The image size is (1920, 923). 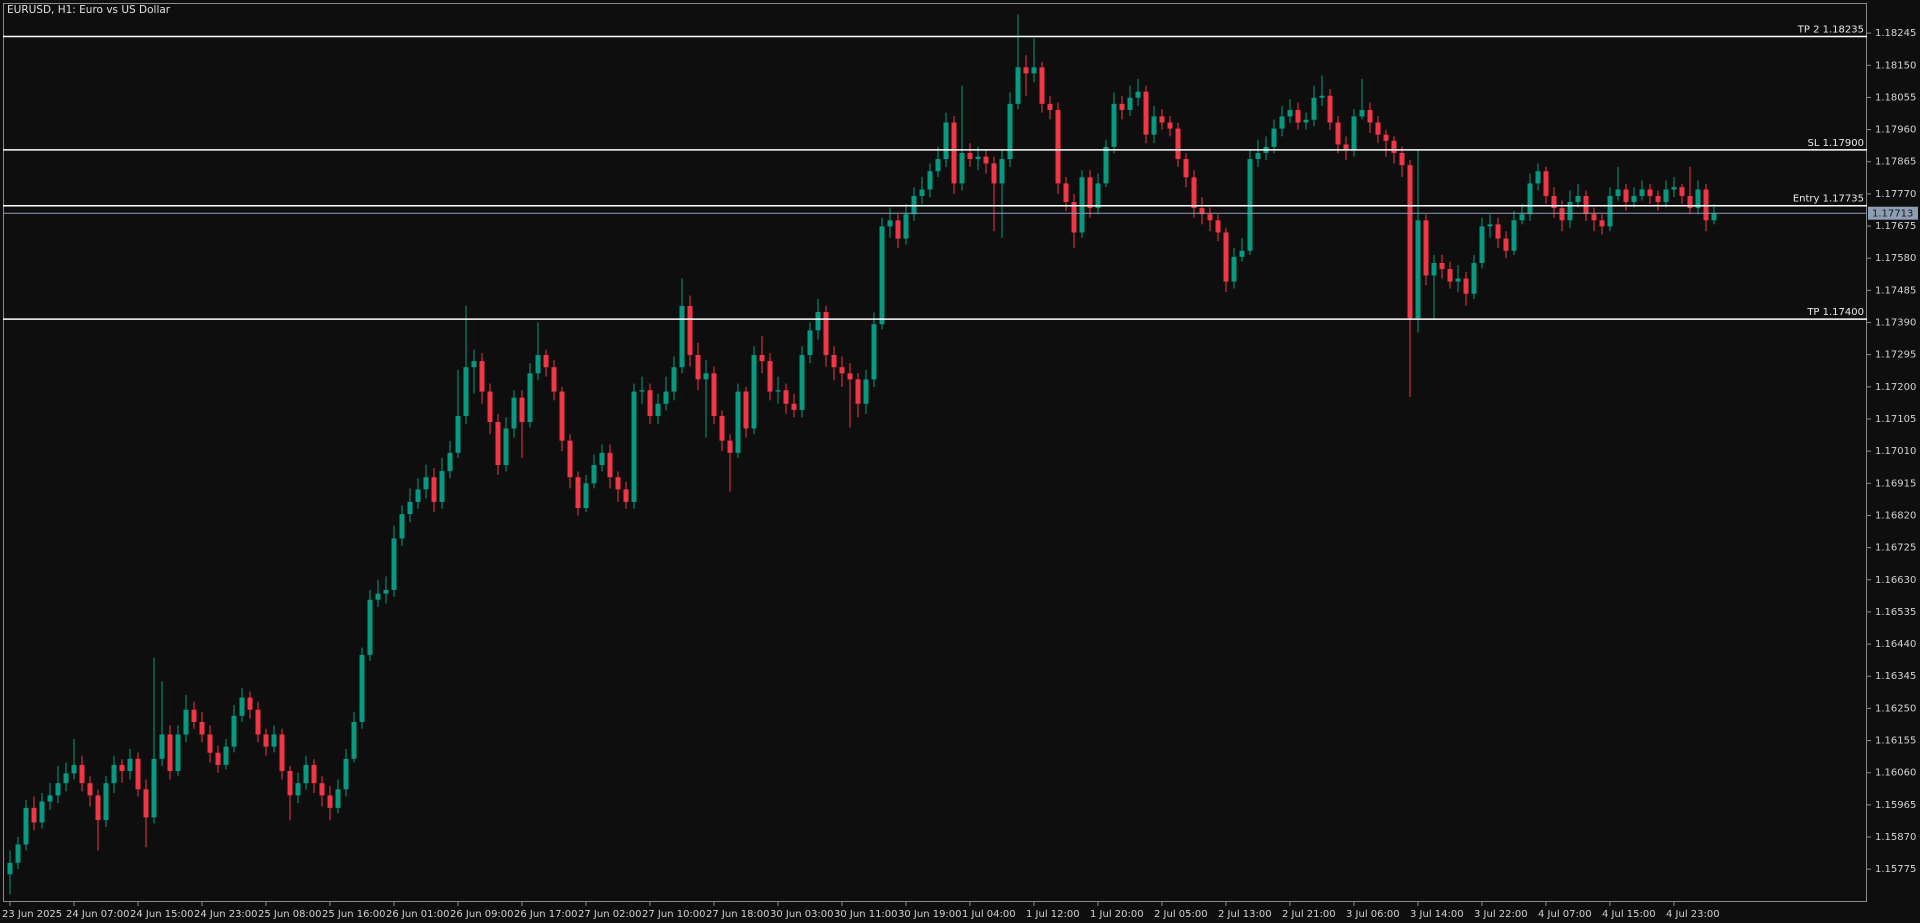 What do you see at coordinates (1693, 914) in the screenshot?
I see `x-tick-label: 4 Jul 23:00` at bounding box center [1693, 914].